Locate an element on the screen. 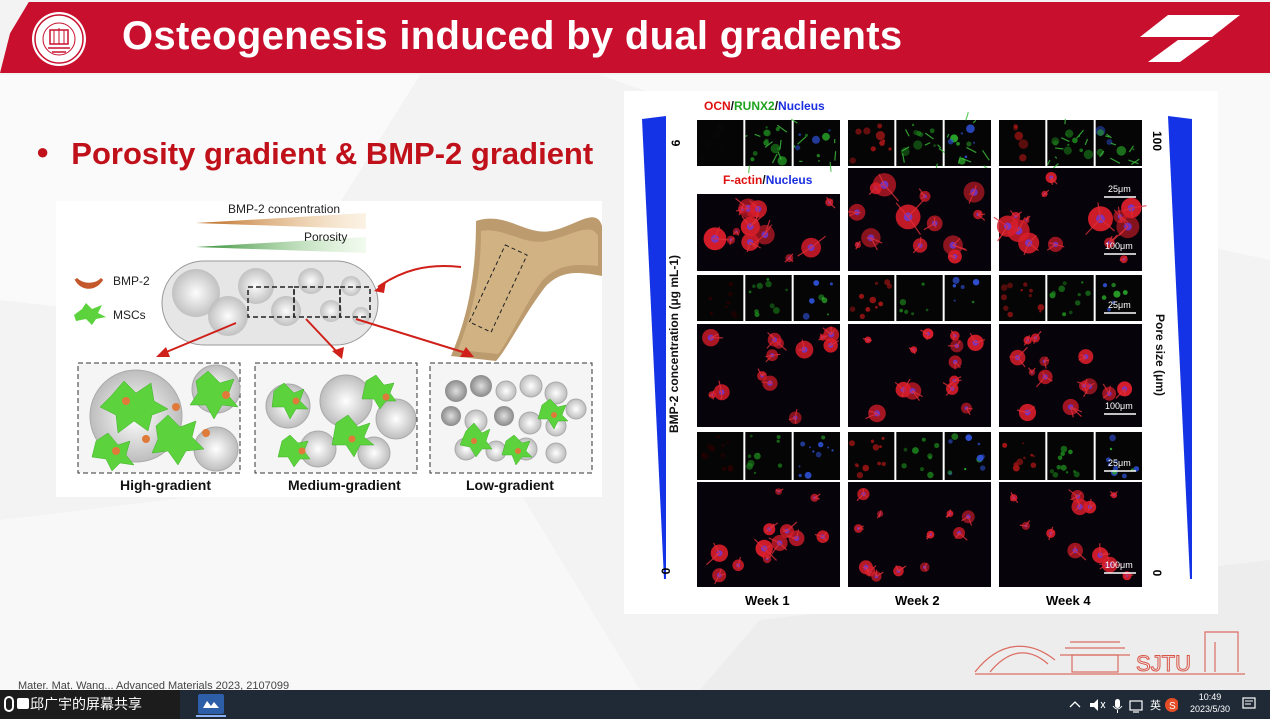  chevron-up-icon is located at coordinates (1075, 704).